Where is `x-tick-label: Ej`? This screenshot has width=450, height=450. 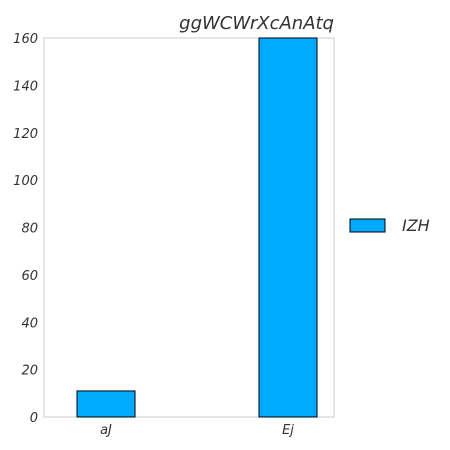 x-tick-label: Ej is located at coordinates (288, 430).